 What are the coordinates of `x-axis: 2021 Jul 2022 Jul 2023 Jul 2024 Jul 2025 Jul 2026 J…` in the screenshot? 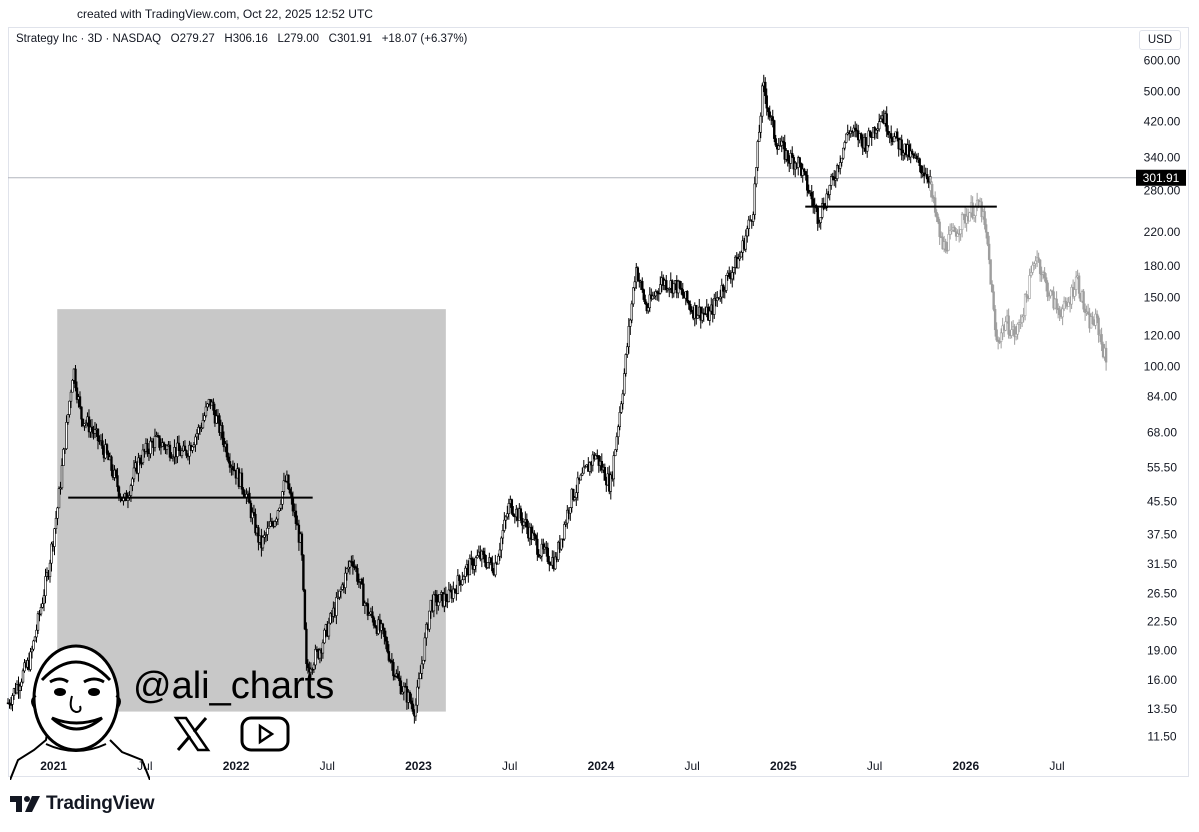 It's located at (552, 766).